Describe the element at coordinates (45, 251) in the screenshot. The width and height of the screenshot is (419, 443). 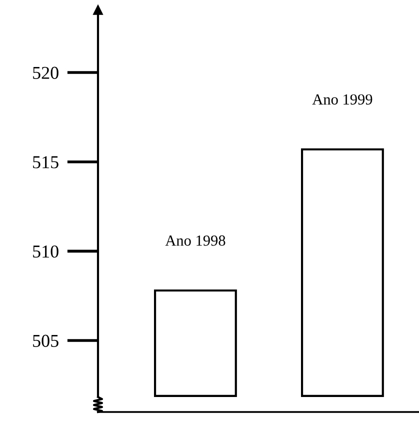
I see `y-tick-label: 510` at that location.